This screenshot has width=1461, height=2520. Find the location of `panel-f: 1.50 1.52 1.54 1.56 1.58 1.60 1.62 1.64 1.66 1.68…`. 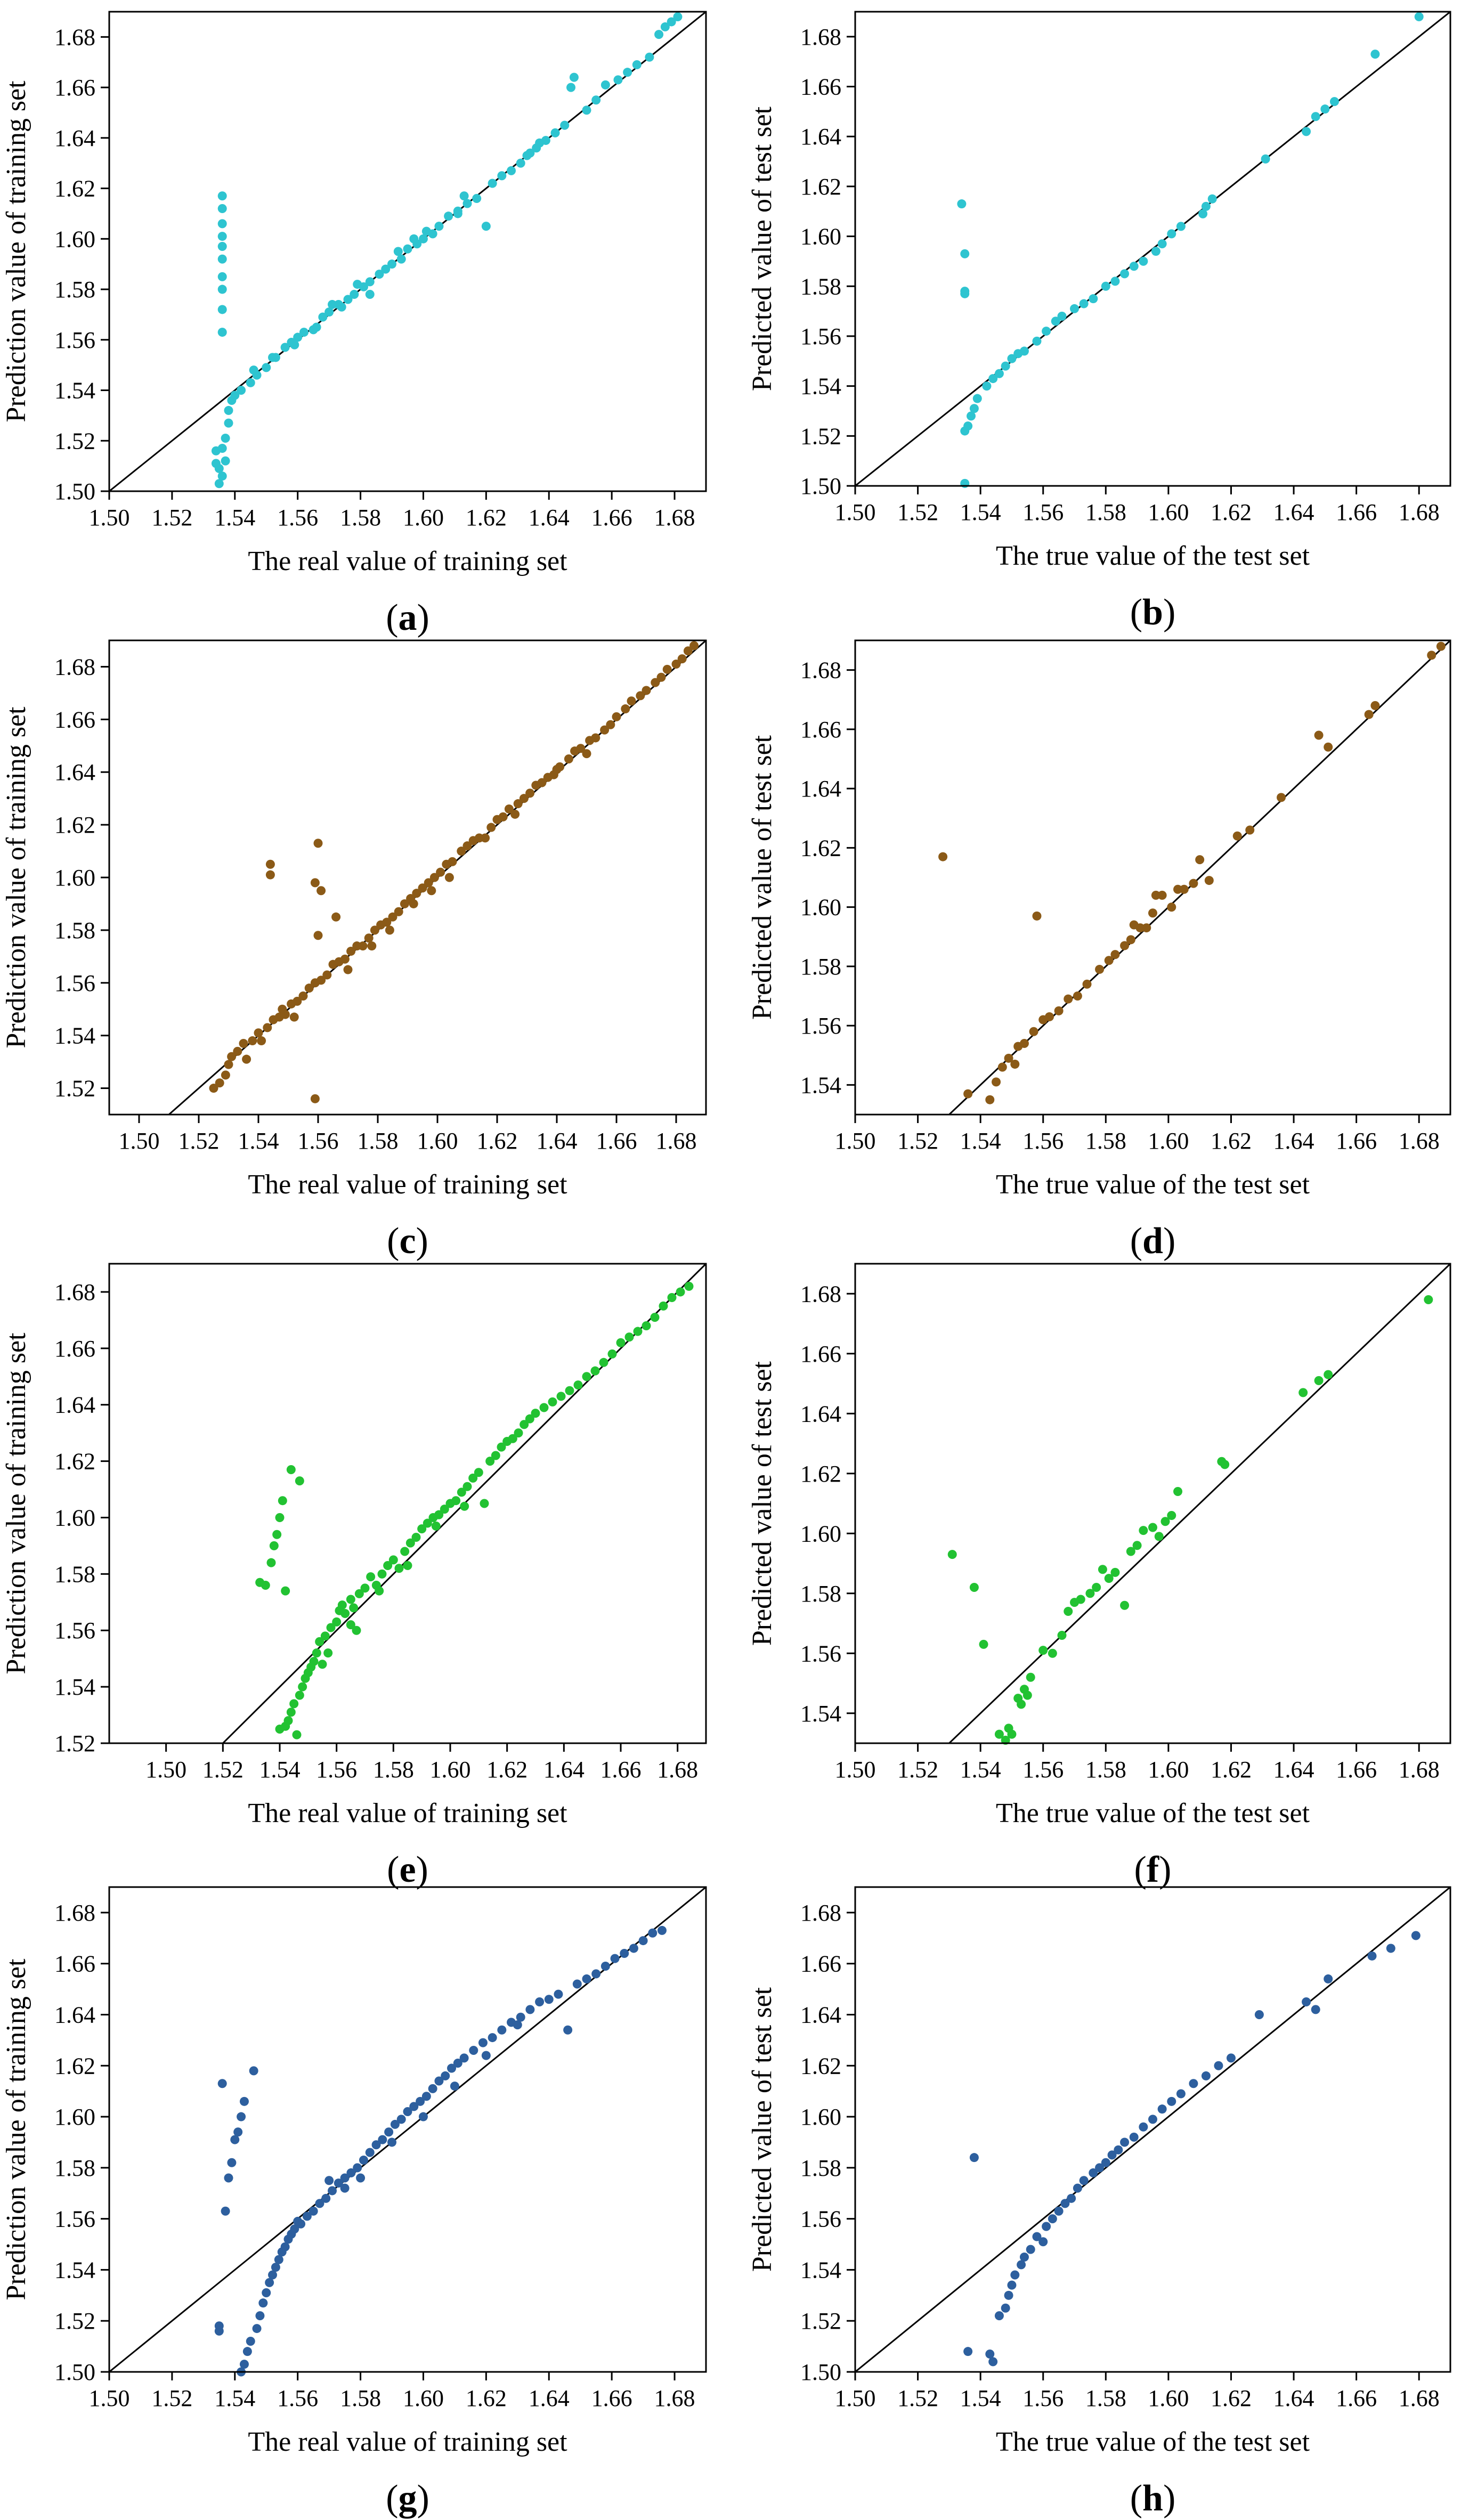

panel-f: 1.50 1.52 1.54 1.56 1.58 1.60 1.62 1.64 1.66 1.68… is located at coordinates (1099, 1576).